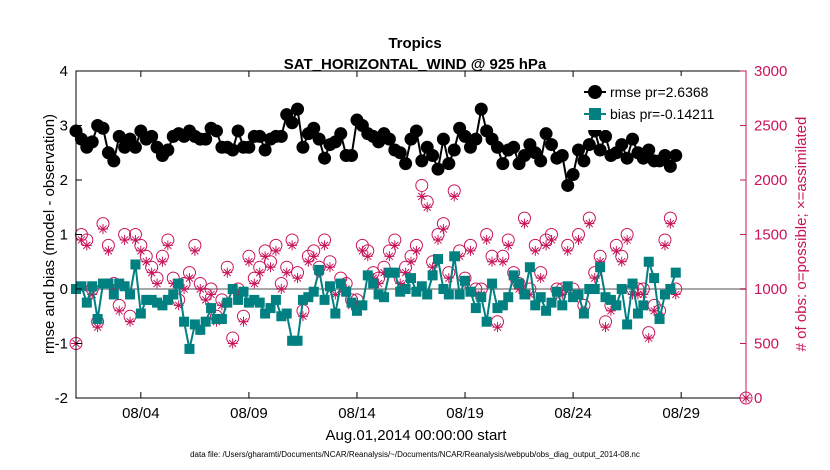 This screenshot has width=830, height=470. What do you see at coordinates (659, 92) in the screenshot?
I see `legend-rmse-label: rmse pr=2.6368` at bounding box center [659, 92].